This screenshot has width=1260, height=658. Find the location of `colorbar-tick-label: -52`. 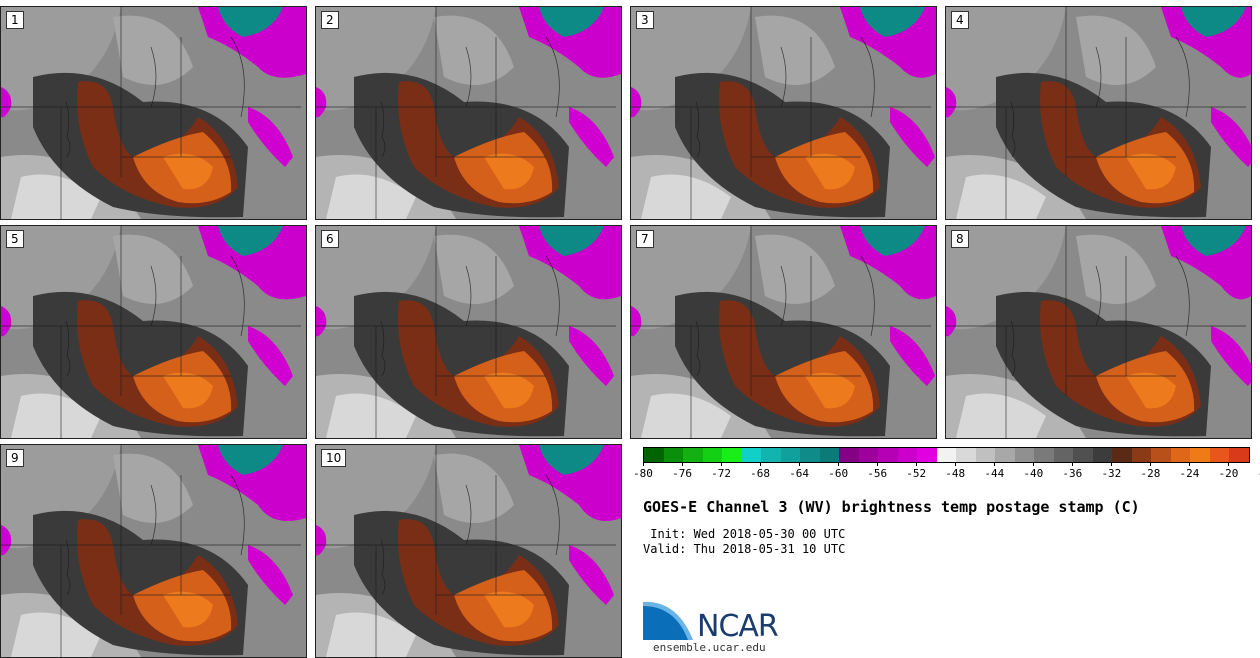

colorbar-tick-label: -52 is located at coordinates (916, 473).